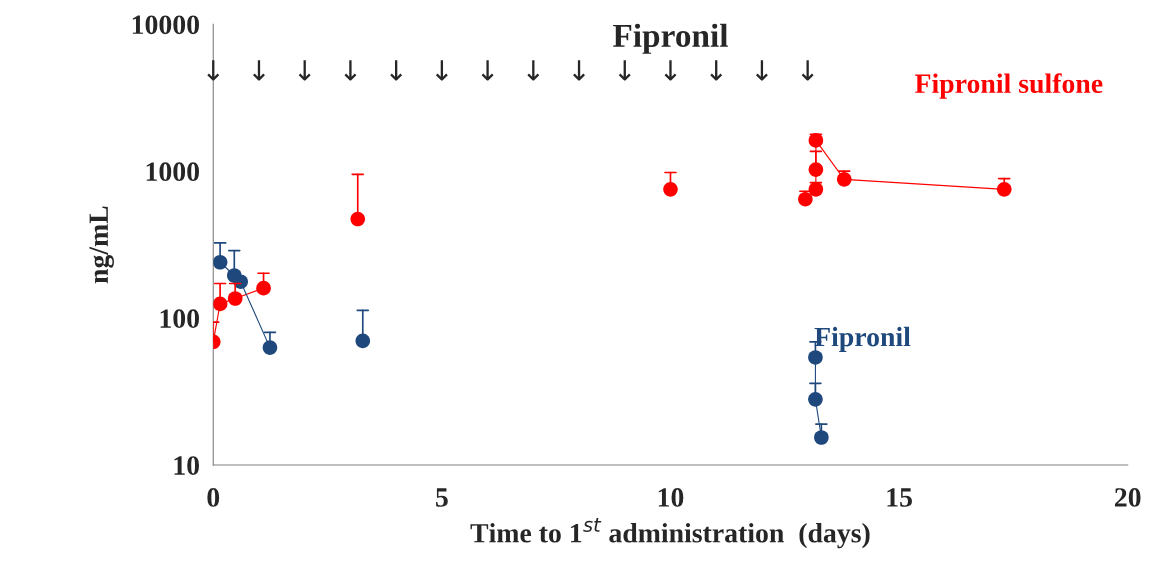  What do you see at coordinates (186, 465) in the screenshot?
I see `y-tick-label: 10` at bounding box center [186, 465].